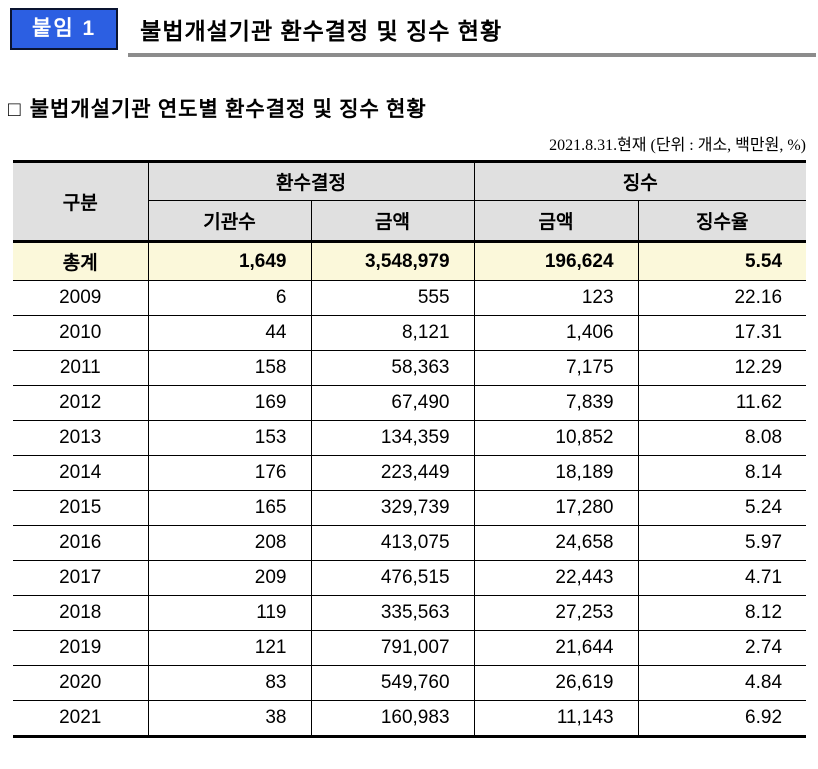 The image size is (818, 769). What do you see at coordinates (81, 718) in the screenshot?
I see `year-cell: 2021` at bounding box center [81, 718].